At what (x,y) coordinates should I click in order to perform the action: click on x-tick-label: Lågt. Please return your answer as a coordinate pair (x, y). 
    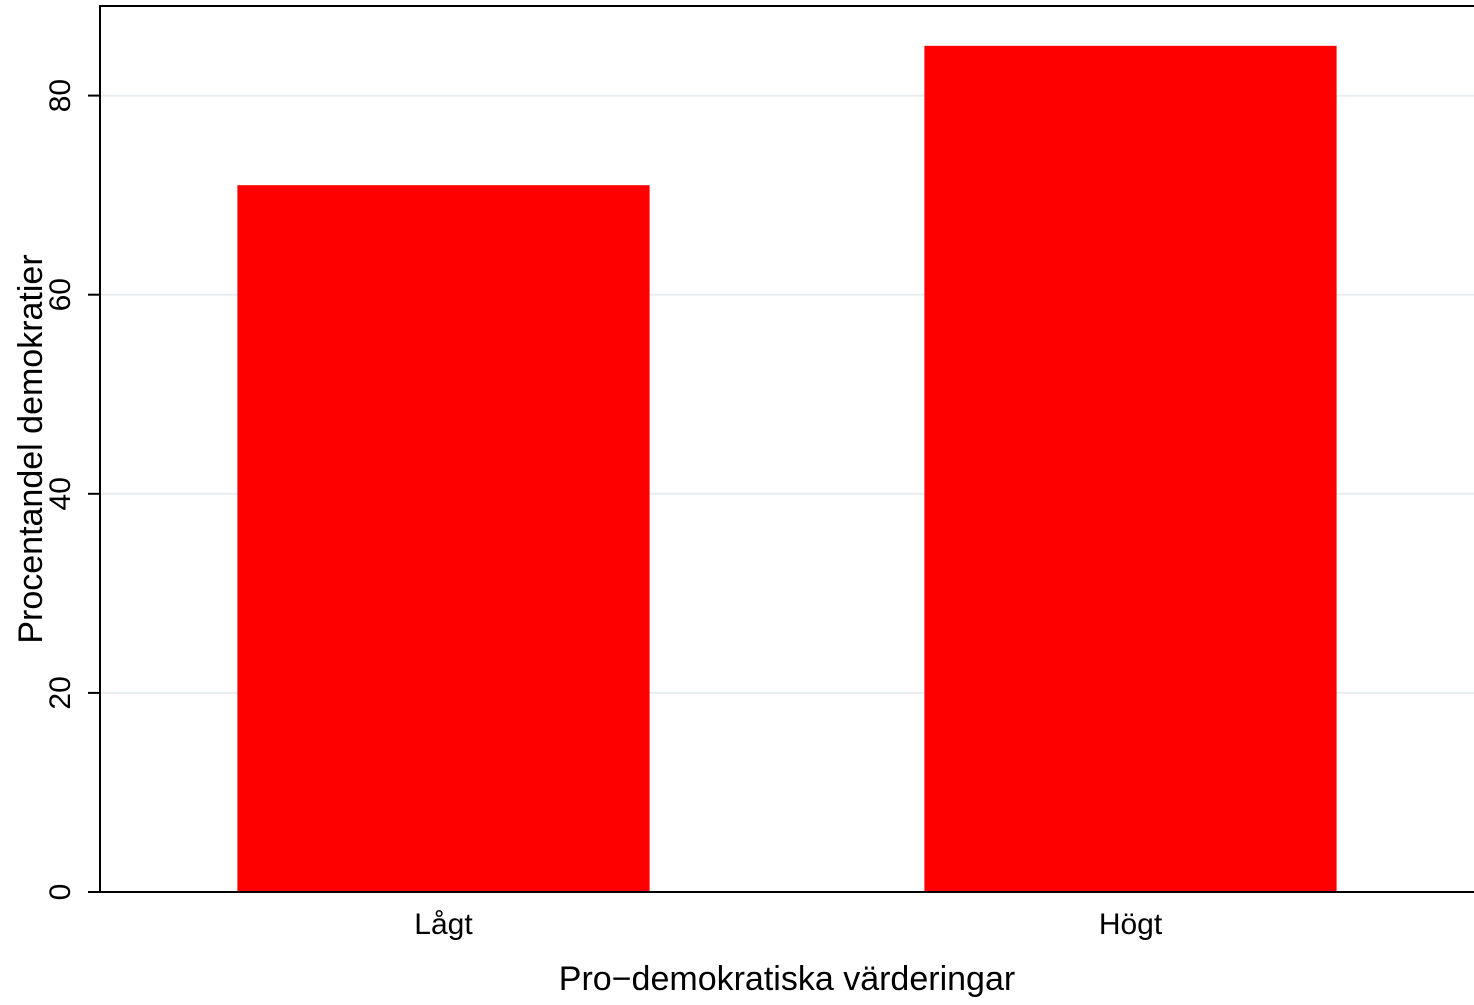
    Looking at the image, I should click on (443, 924).